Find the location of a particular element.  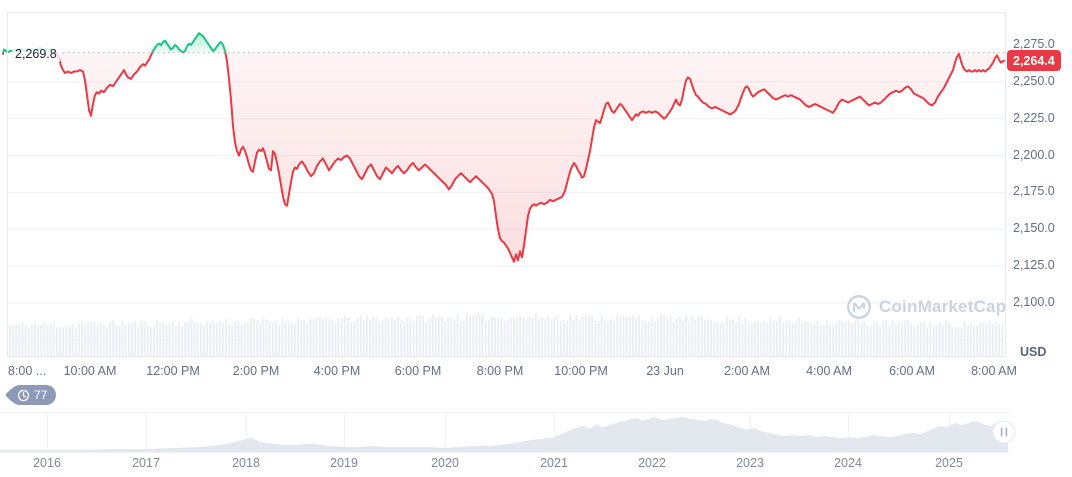

history-count: 77 is located at coordinates (41, 395).